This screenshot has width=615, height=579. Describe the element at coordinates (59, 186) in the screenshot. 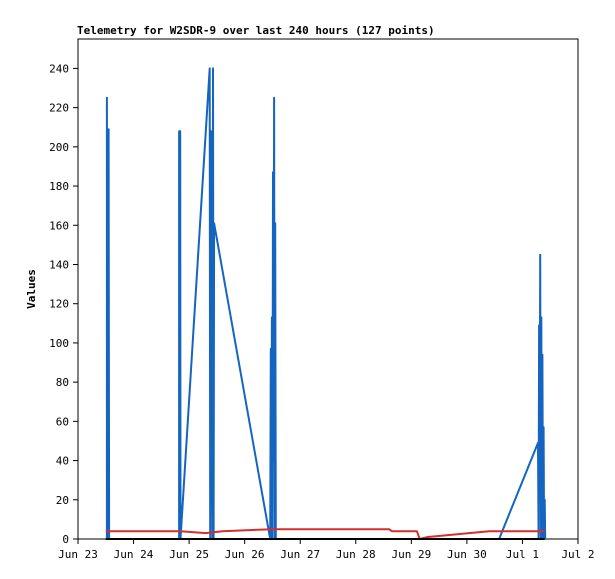

I see `y-tick-label: 180` at that location.